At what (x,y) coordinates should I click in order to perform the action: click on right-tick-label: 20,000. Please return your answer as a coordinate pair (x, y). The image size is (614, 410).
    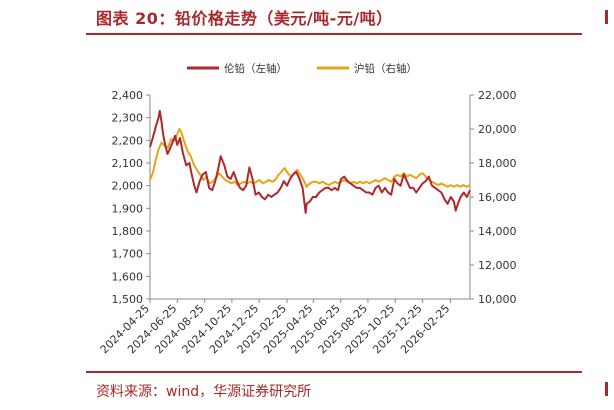
    Looking at the image, I should click on (497, 129).